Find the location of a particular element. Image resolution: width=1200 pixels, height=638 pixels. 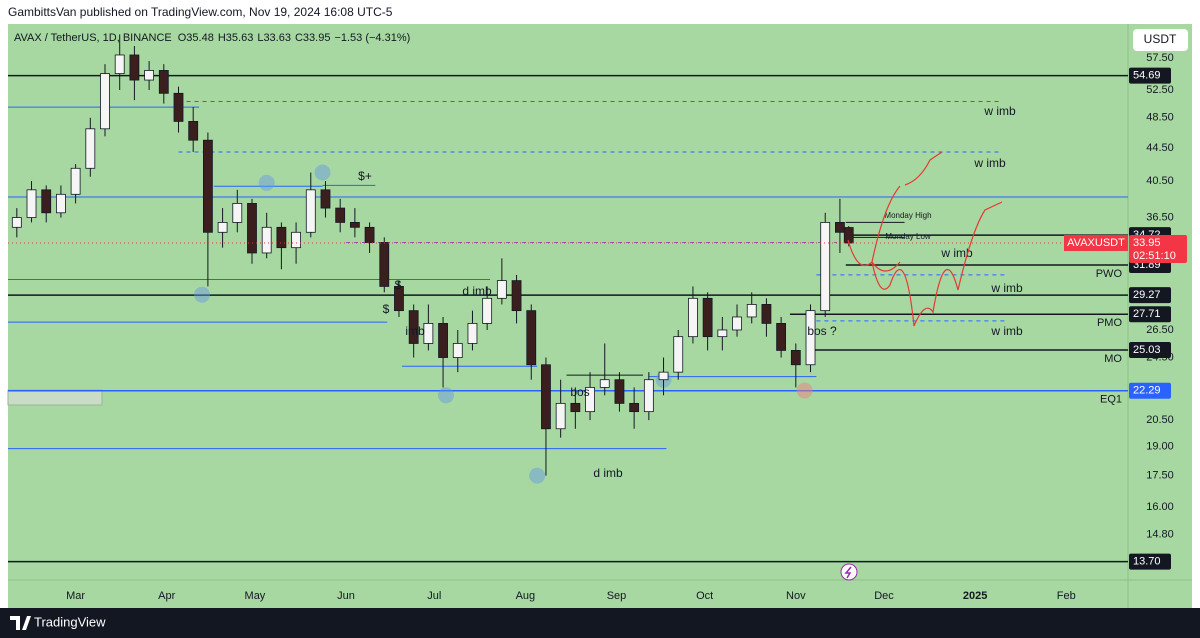

level-tag-label: 27.71 is located at coordinates (1147, 314).